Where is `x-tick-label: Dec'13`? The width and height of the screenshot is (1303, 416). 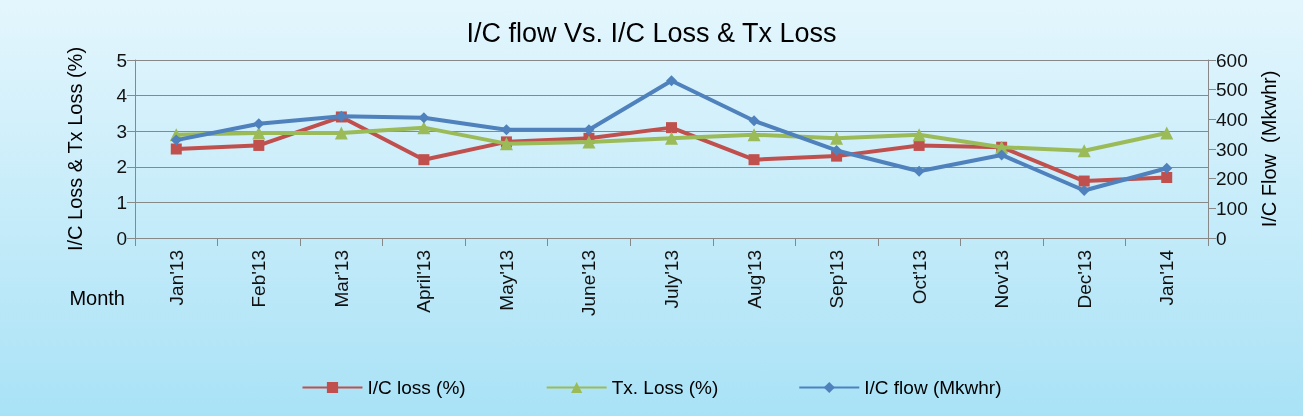 x-tick-label: Dec'13 is located at coordinates (1084, 279).